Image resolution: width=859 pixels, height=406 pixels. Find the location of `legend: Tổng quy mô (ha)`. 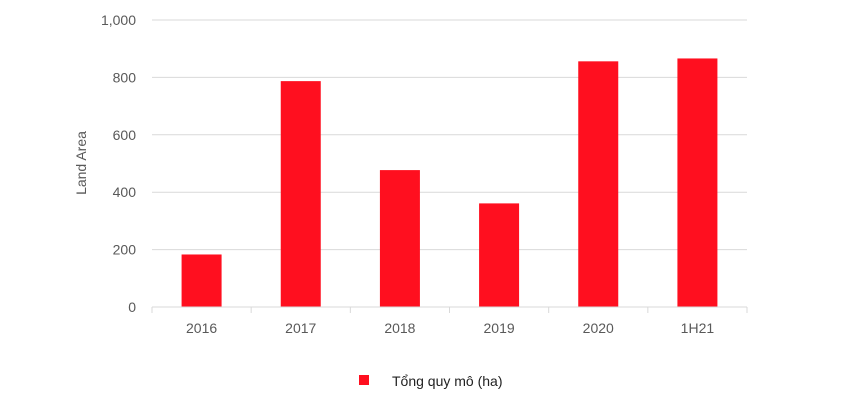

legend: Tổng quy mô (ha) is located at coordinates (431, 381).